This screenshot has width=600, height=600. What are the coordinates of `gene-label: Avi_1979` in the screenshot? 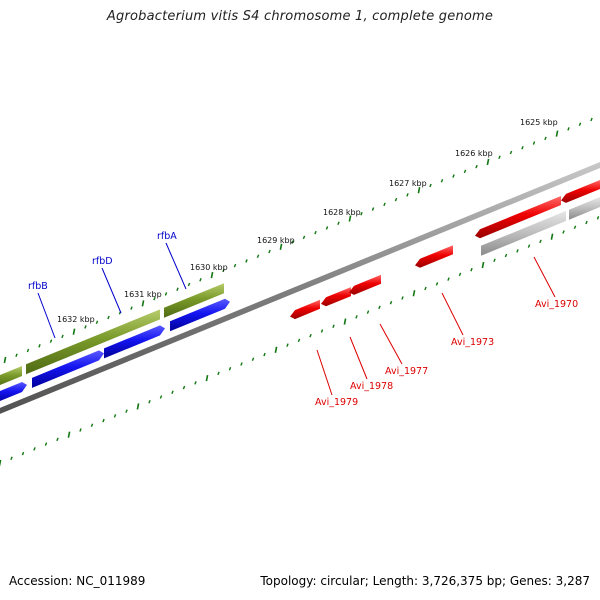 It's located at (336, 402).